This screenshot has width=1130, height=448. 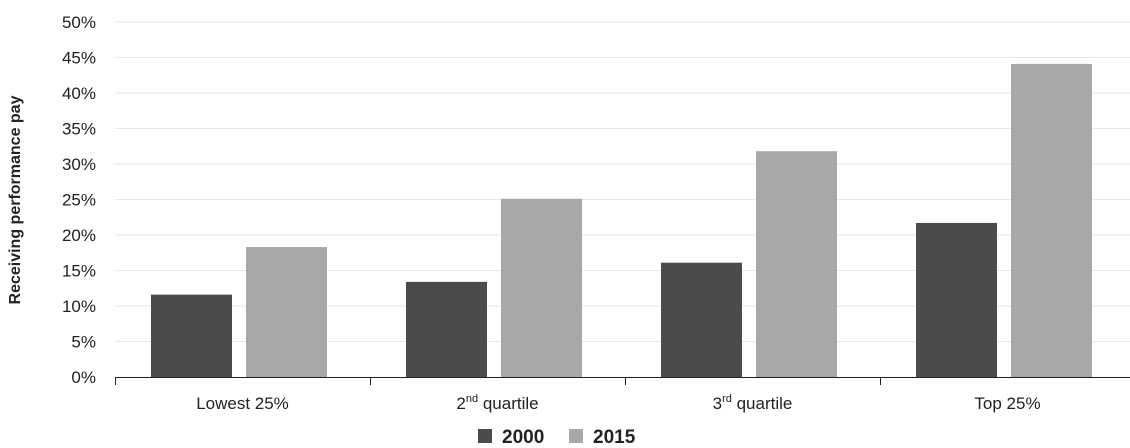 I want to click on y-tick-label: 0%, so click(x=83, y=377).